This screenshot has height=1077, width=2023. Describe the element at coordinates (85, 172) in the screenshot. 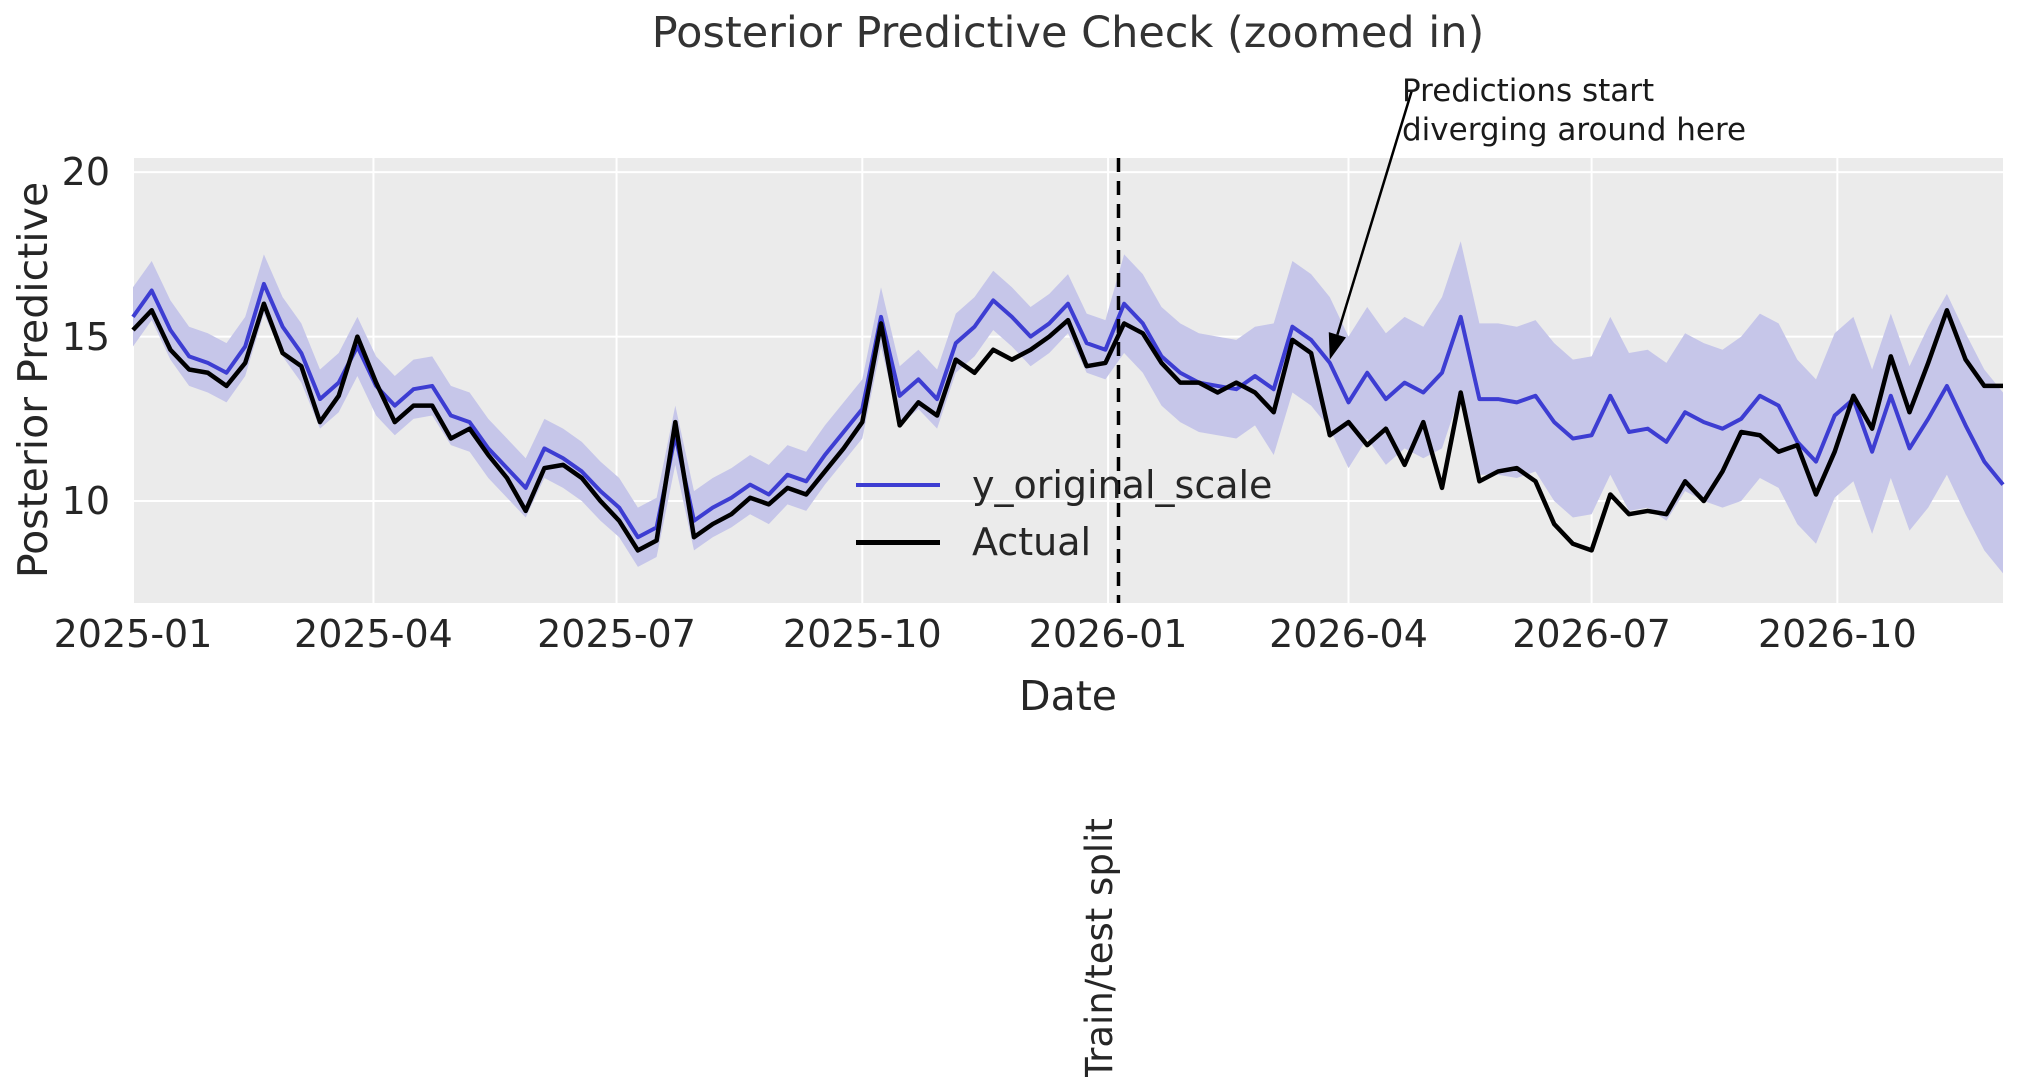

I see `y-tick-label: 20` at that location.